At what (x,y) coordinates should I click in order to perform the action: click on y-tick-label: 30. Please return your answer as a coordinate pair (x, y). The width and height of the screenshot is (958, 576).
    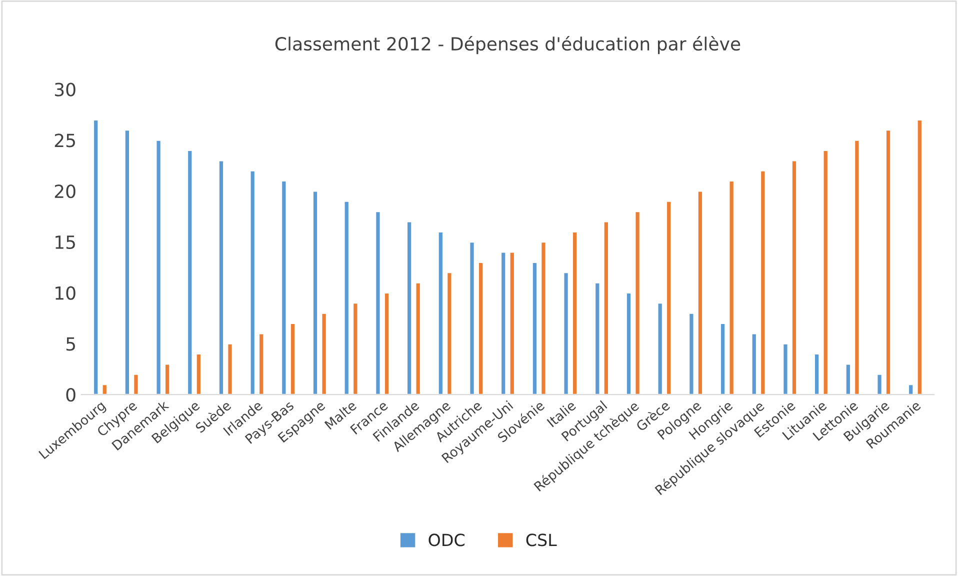
    Looking at the image, I should click on (65, 89).